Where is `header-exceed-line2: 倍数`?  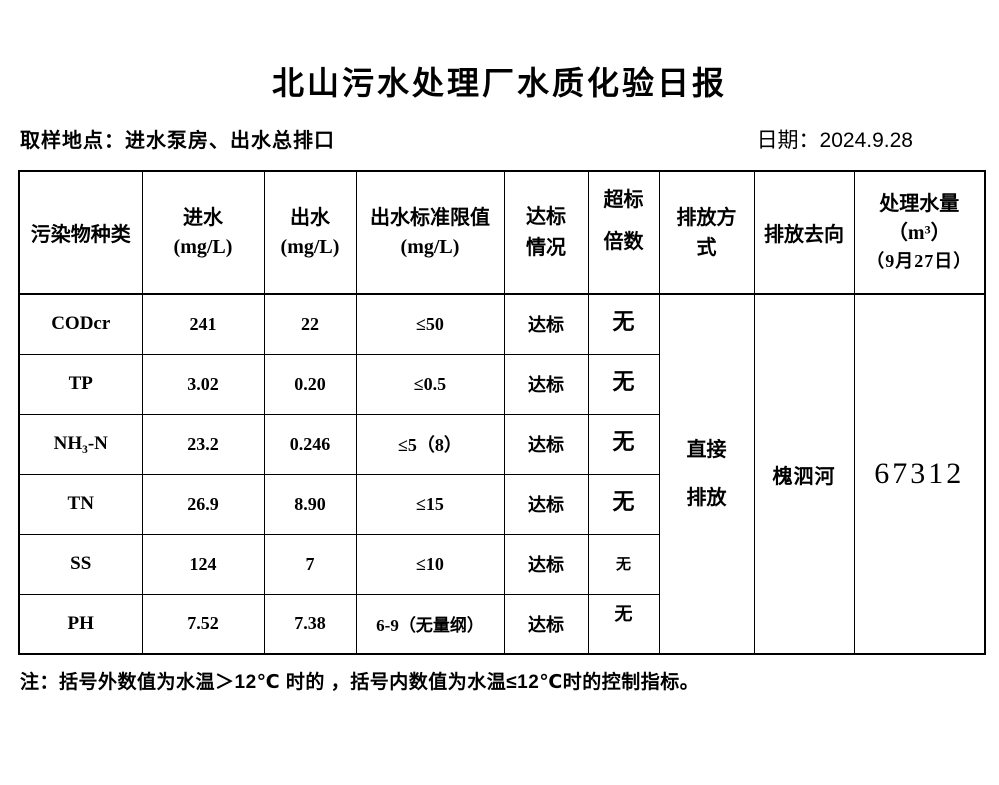
header-exceed-line2: 倍数 is located at coordinates (623, 242).